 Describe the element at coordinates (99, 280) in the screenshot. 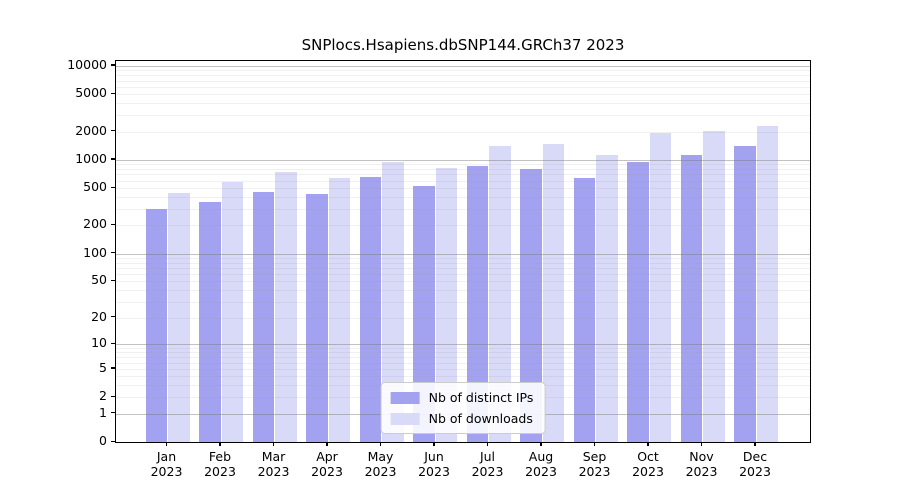

I see `y-tick-label: 50` at that location.